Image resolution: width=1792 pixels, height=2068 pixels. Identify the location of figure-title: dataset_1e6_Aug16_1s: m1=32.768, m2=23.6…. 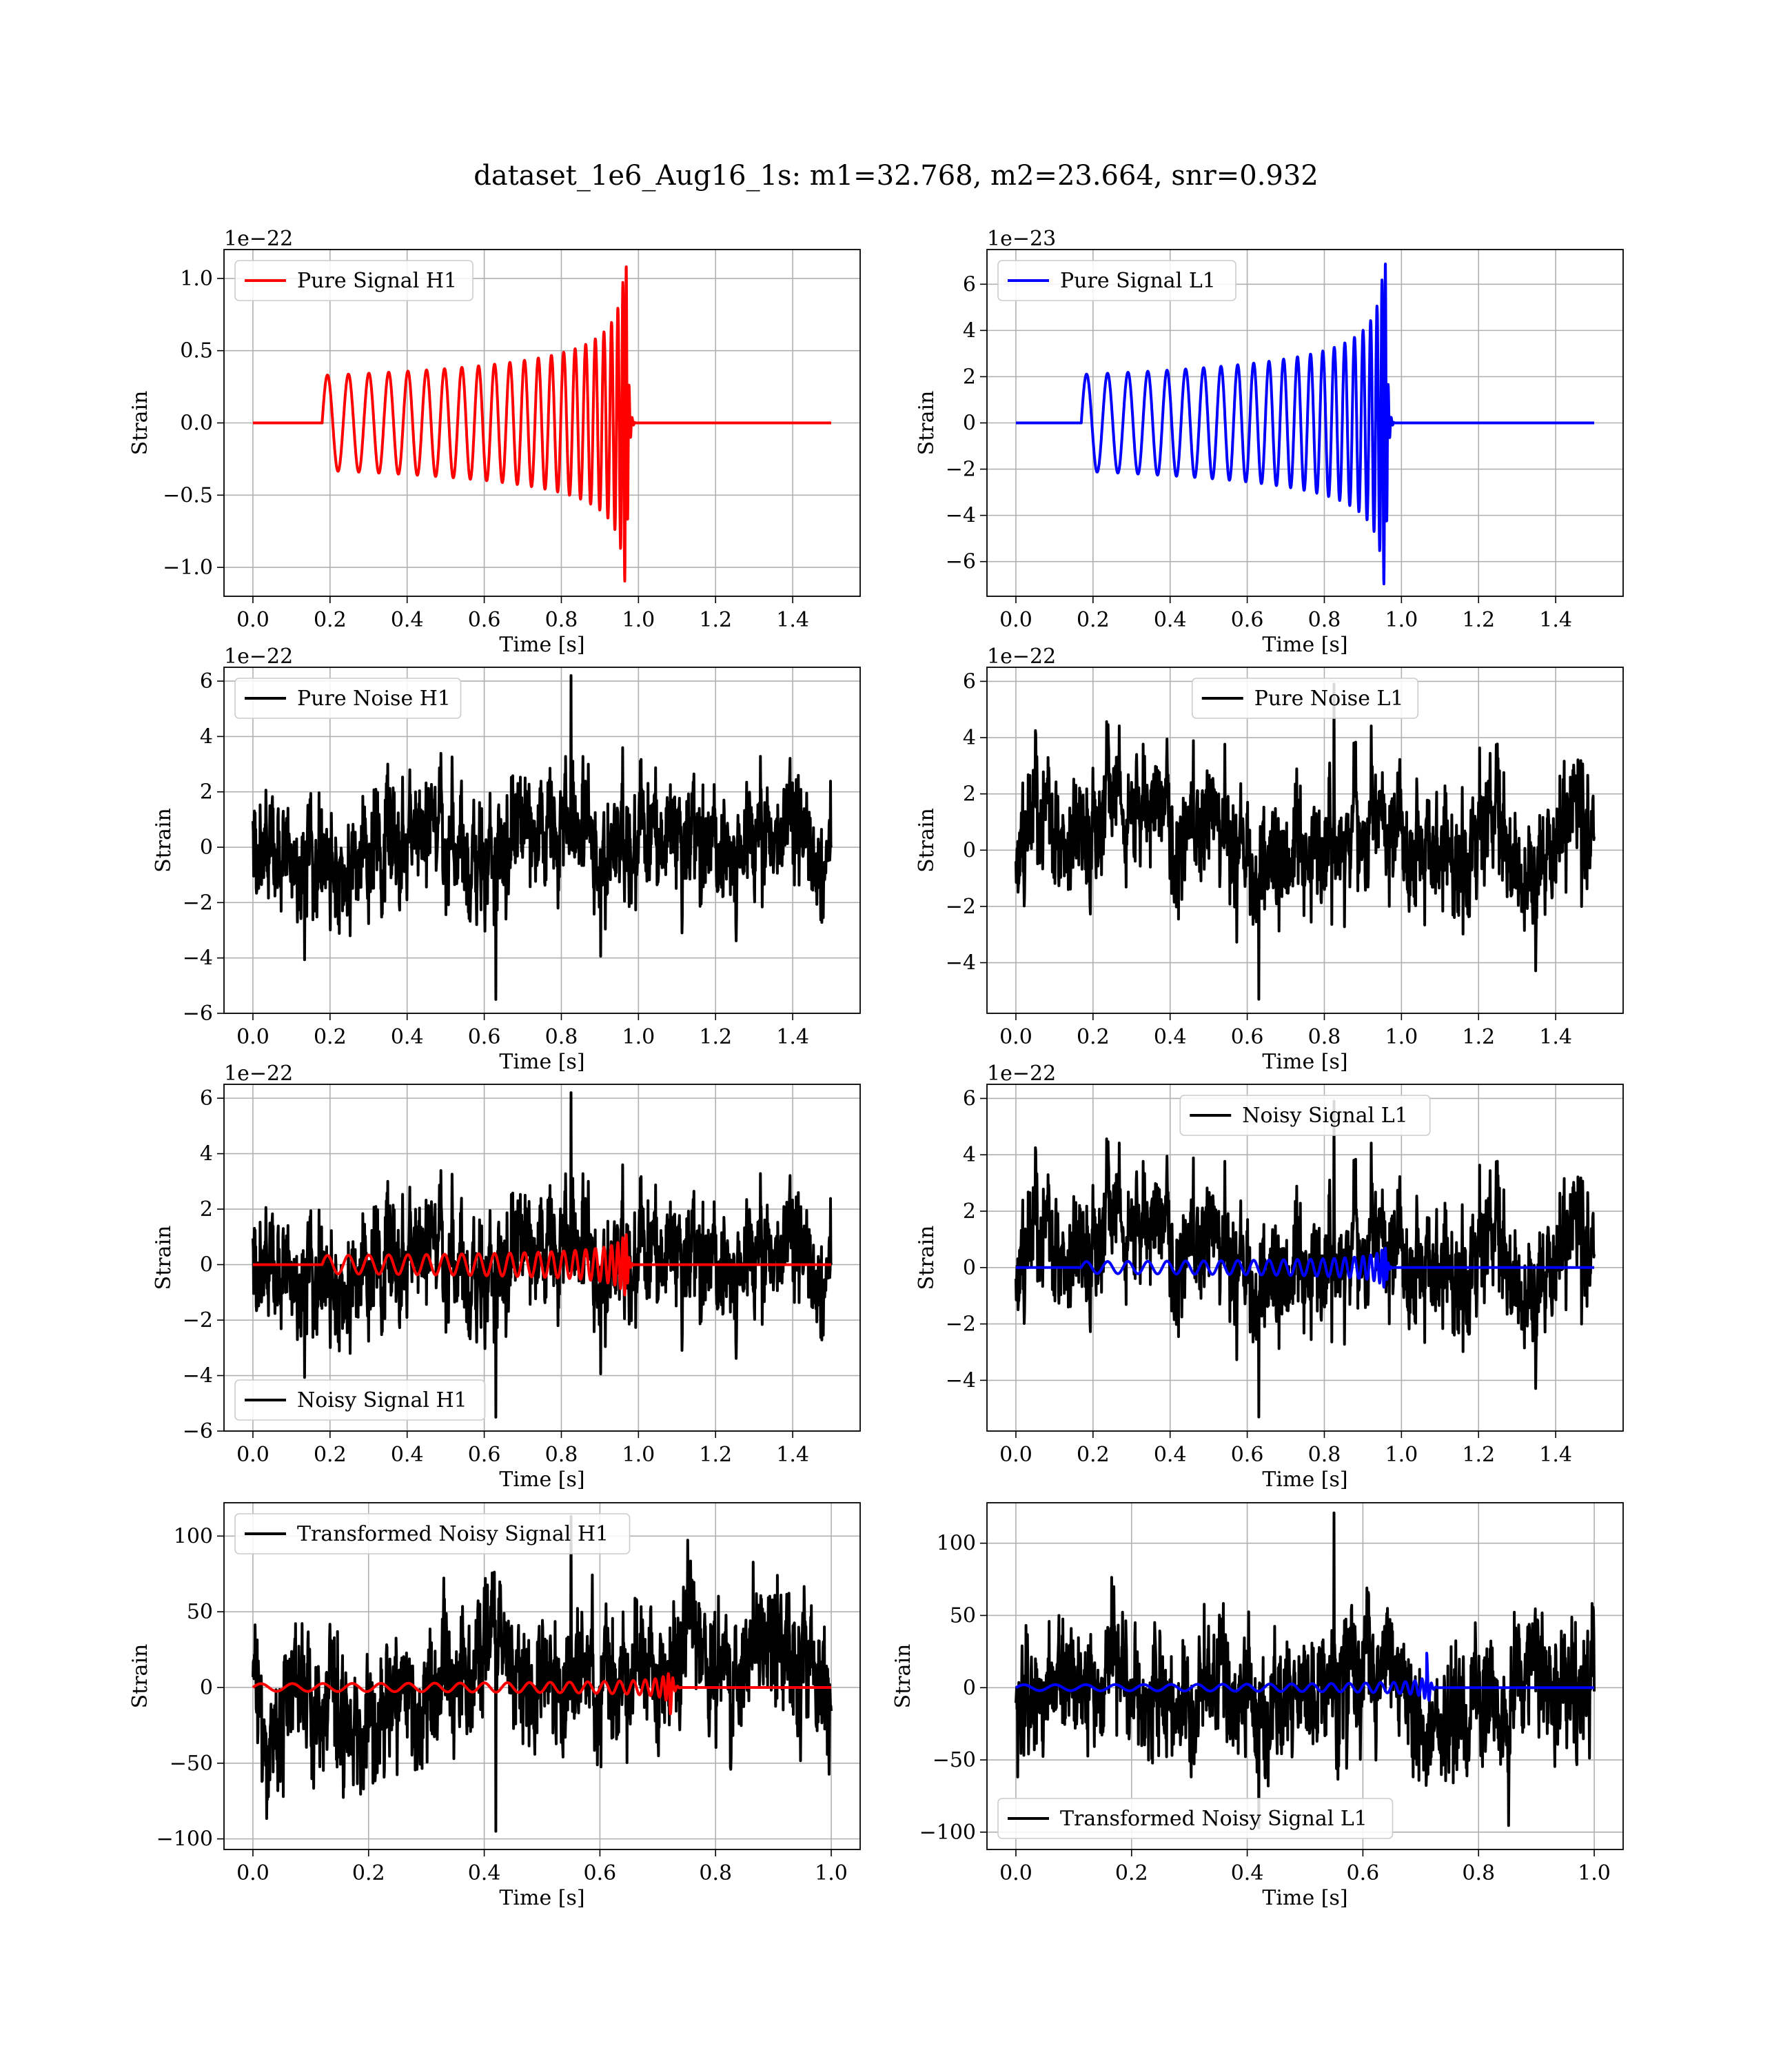
(896, 176).